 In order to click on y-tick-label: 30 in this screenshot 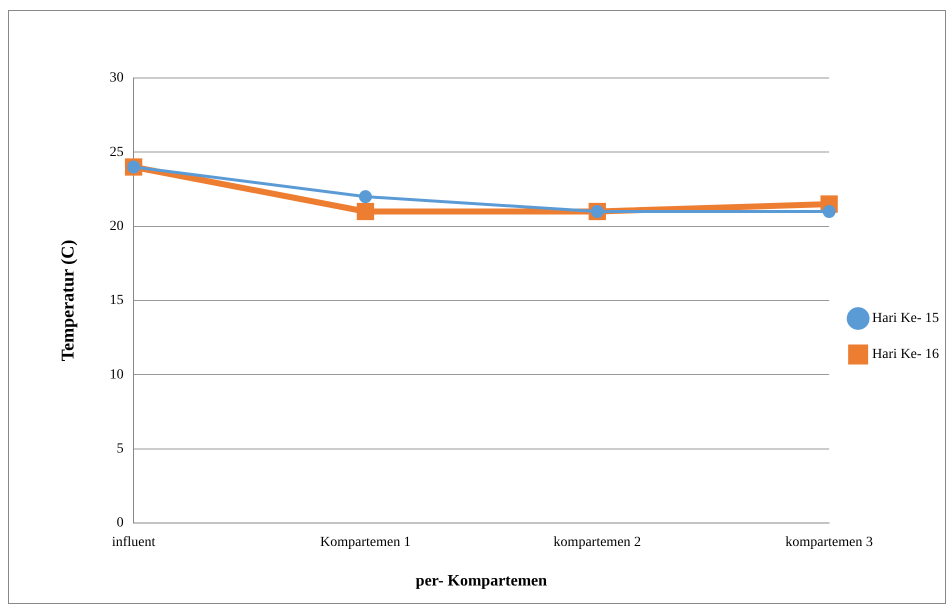, I will do `click(117, 78)`.